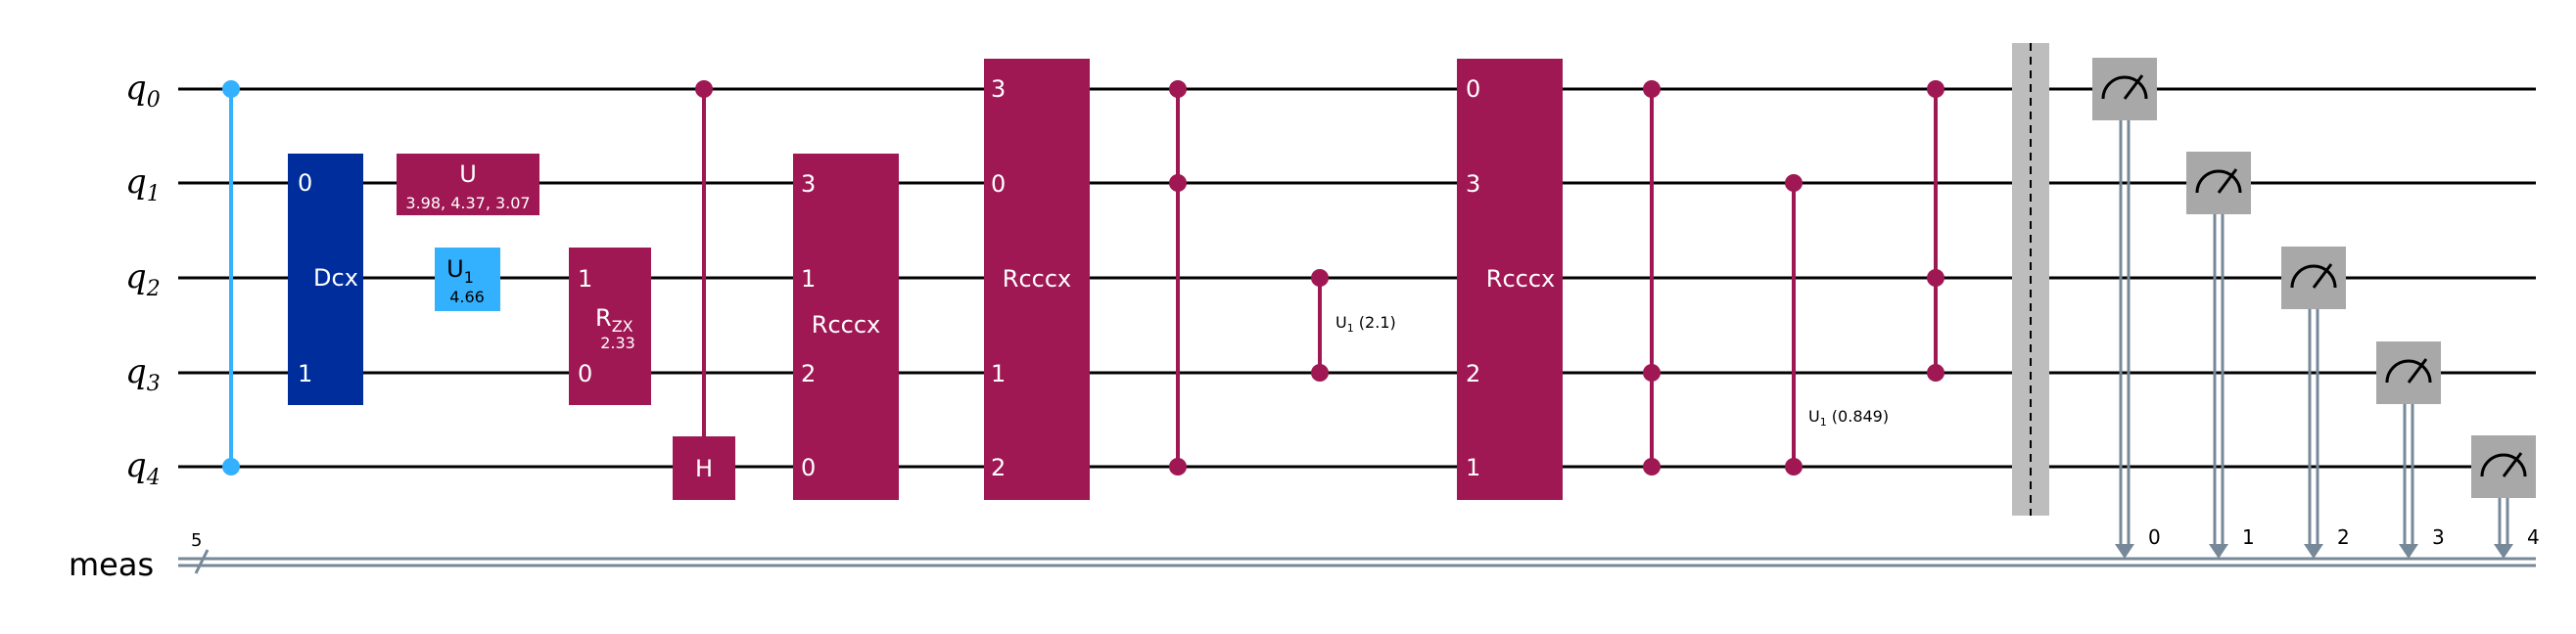  I want to click on measure-gate-q3: 3, so click(2410, 450).